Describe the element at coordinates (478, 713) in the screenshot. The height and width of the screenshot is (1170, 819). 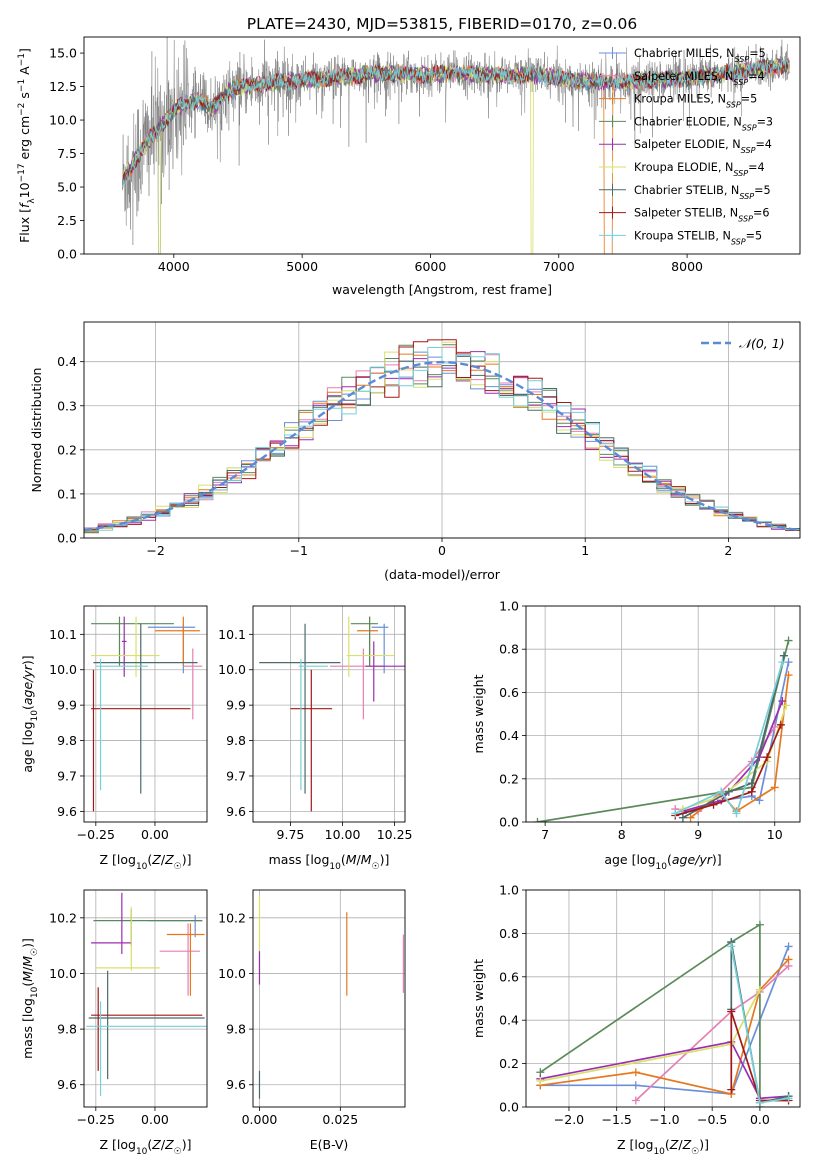
I see `y-axis-label: mass weight` at that location.